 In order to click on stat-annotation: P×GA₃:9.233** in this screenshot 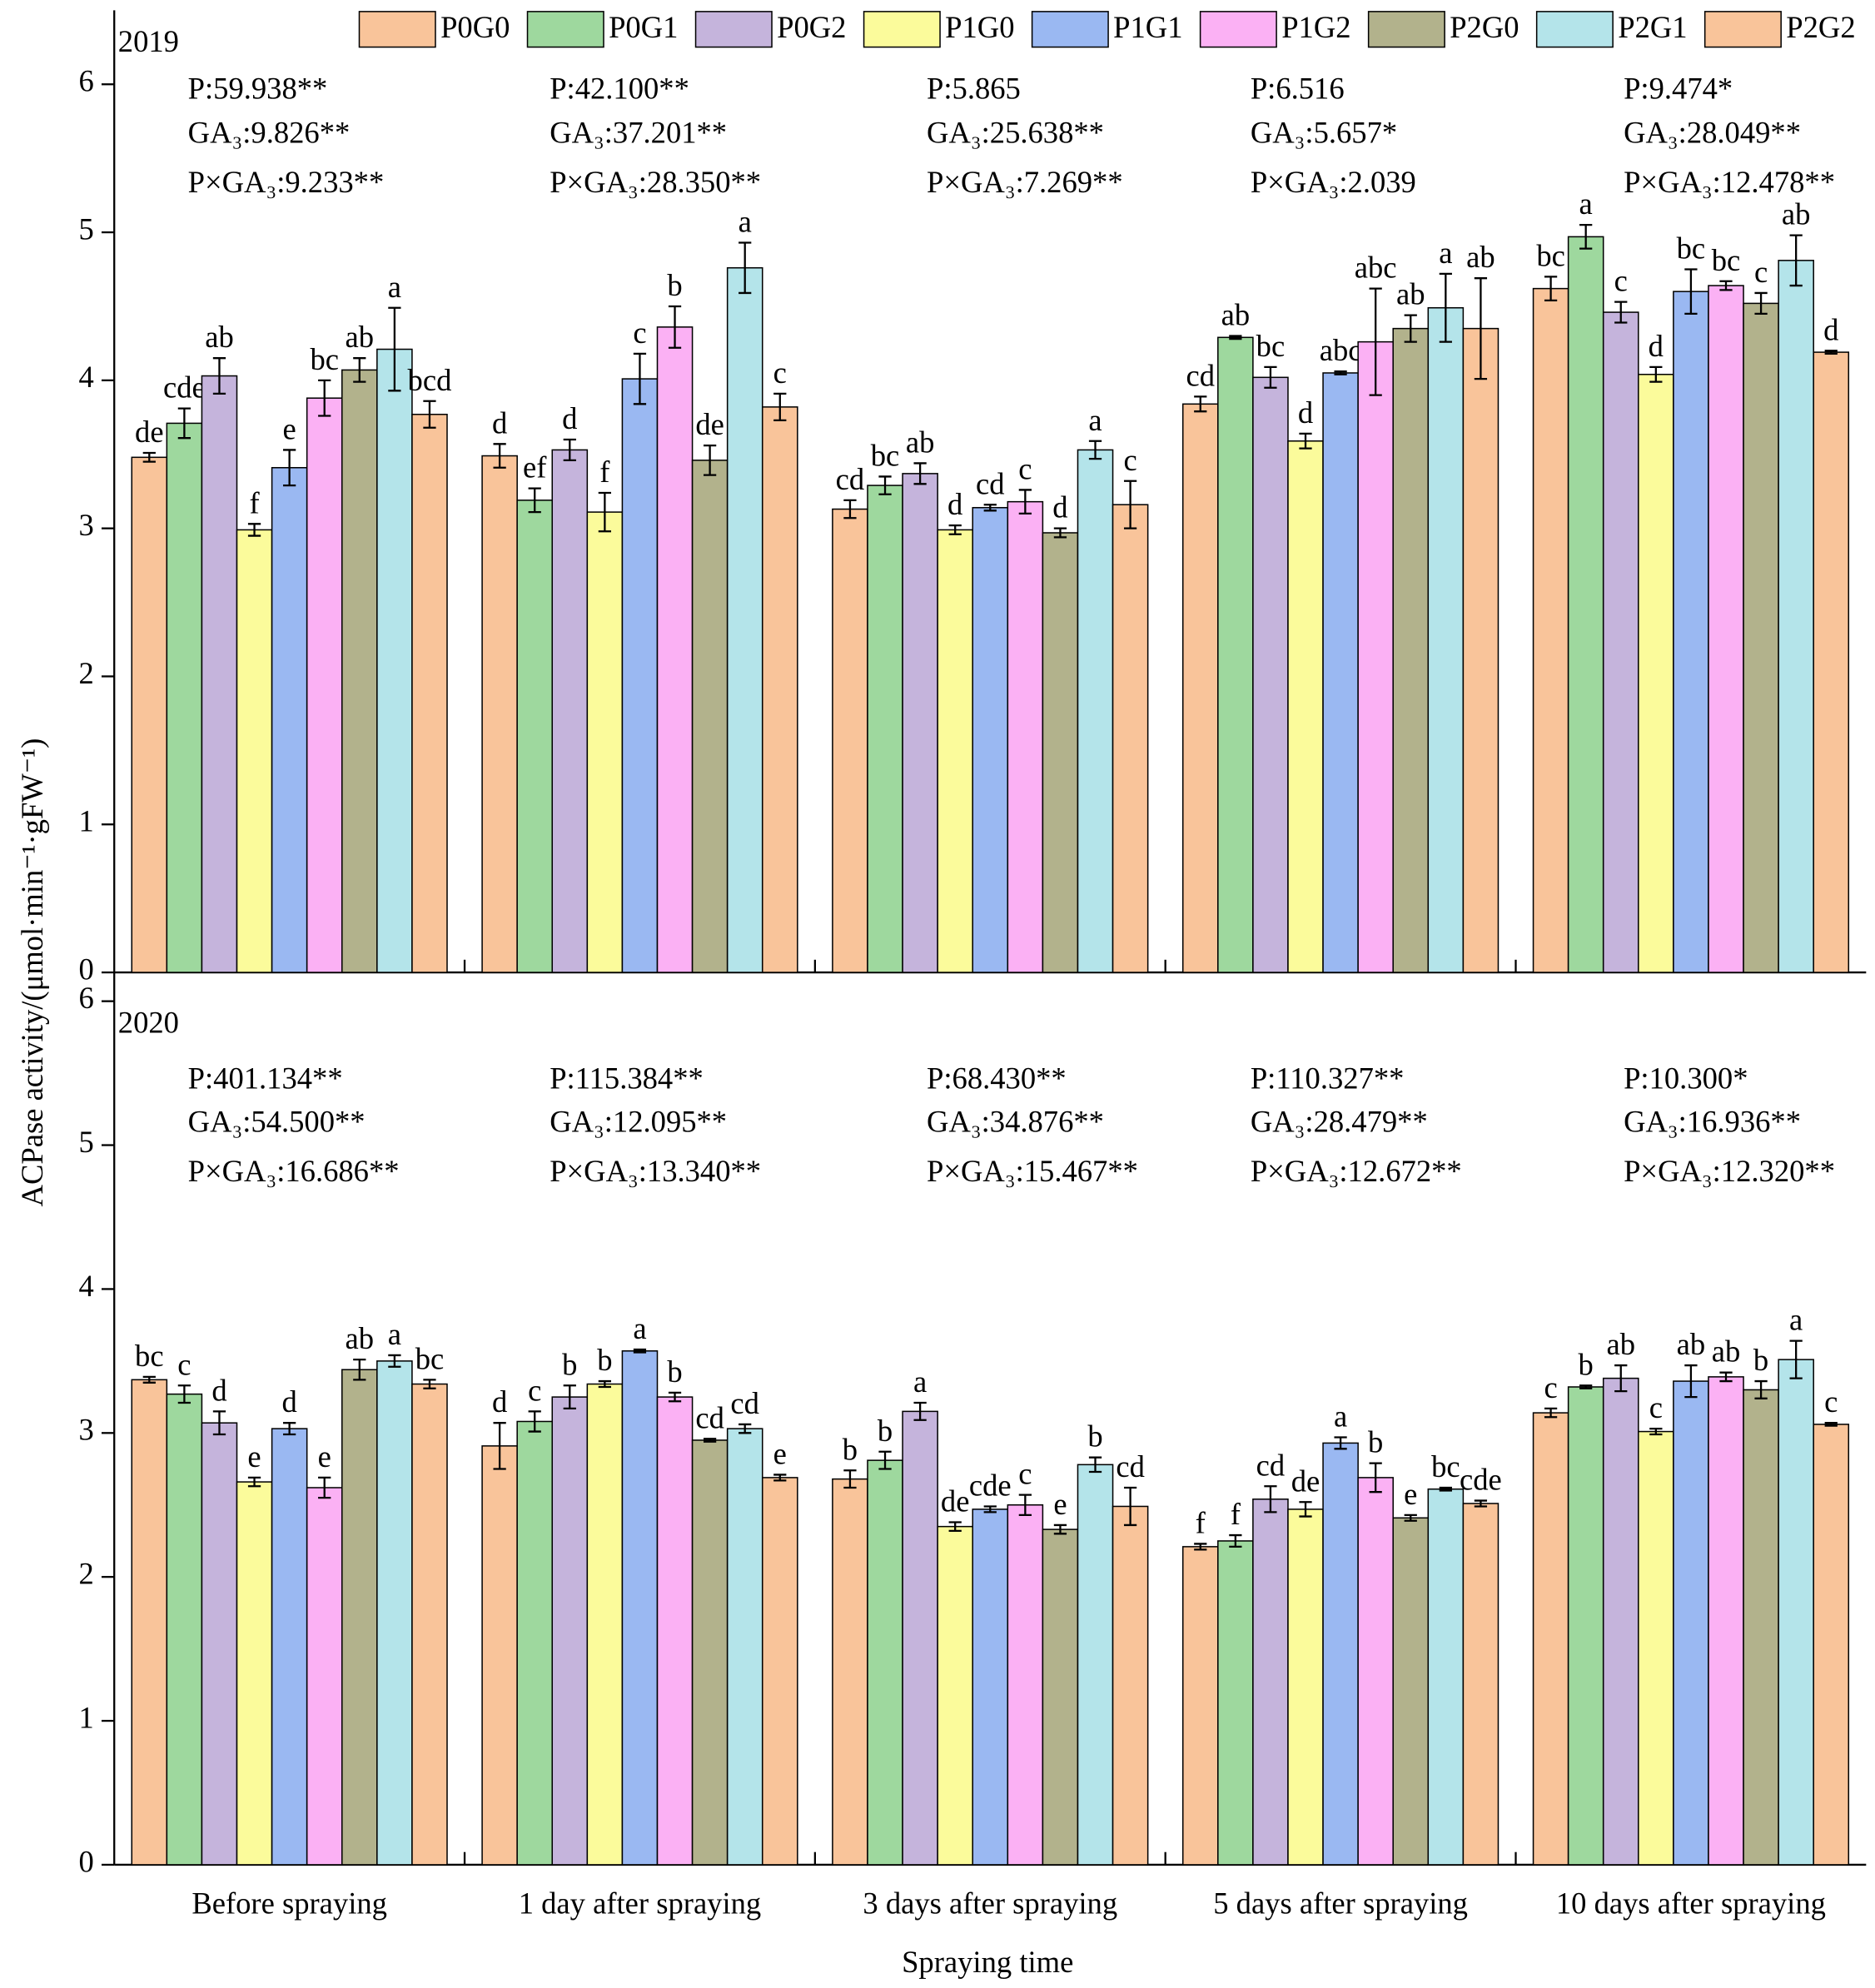, I will do `click(287, 182)`.